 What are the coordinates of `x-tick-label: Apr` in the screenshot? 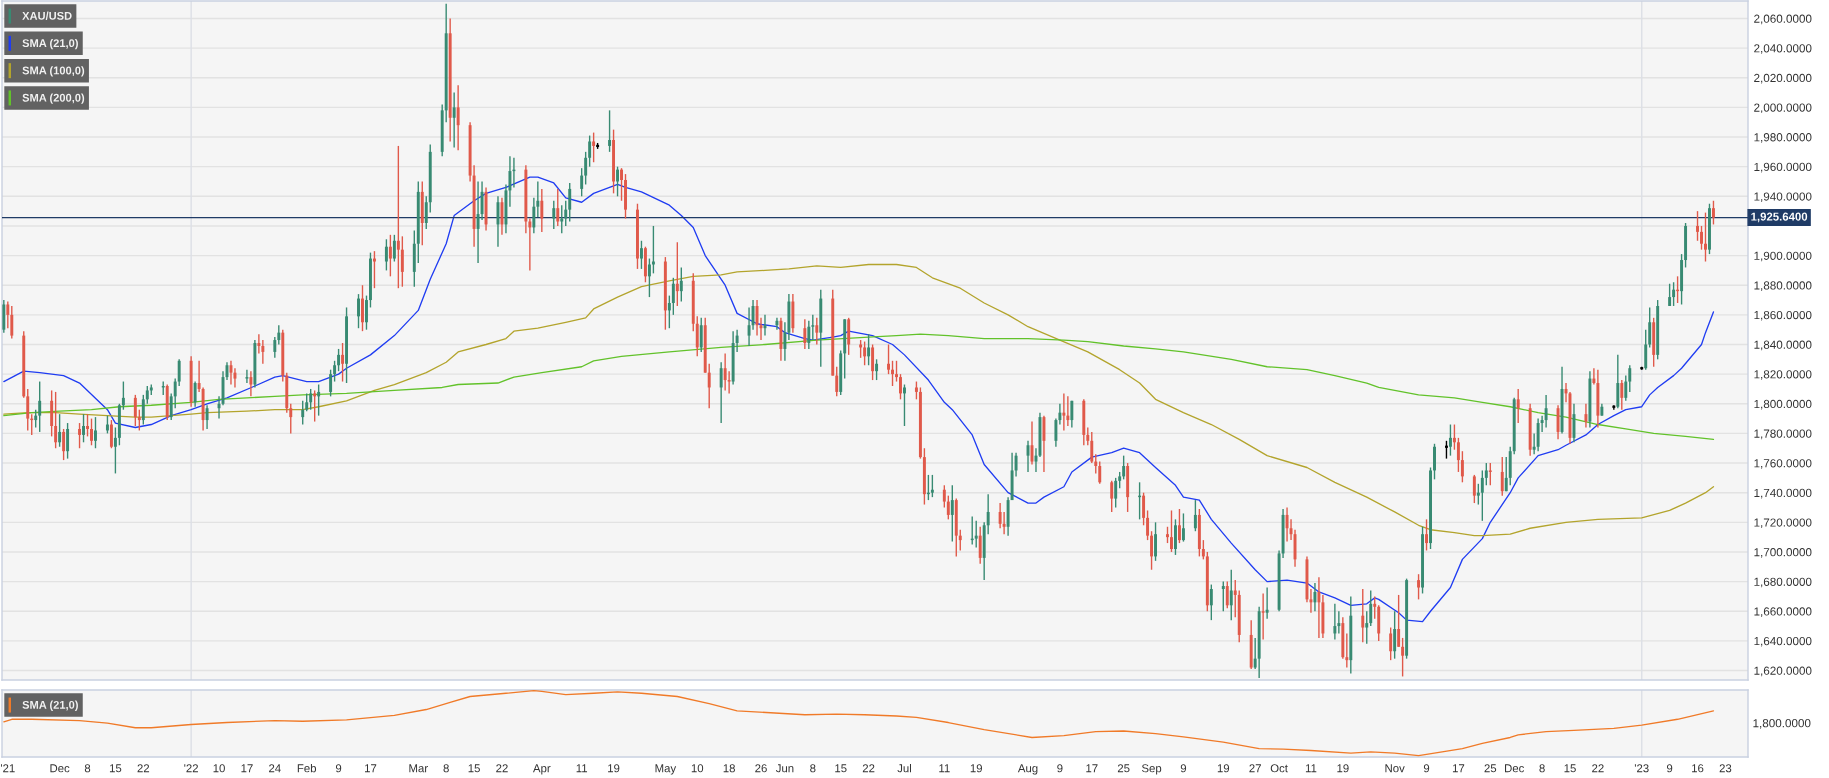 It's located at (541, 769).